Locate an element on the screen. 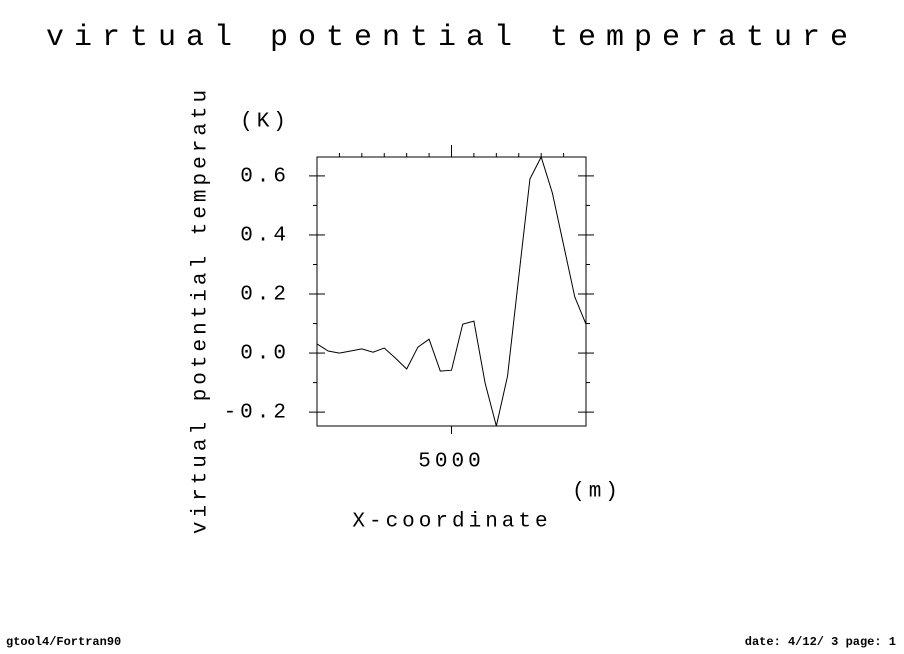 The width and height of the screenshot is (904, 654). y-tick-label: -0.2 is located at coordinates (257, 413).